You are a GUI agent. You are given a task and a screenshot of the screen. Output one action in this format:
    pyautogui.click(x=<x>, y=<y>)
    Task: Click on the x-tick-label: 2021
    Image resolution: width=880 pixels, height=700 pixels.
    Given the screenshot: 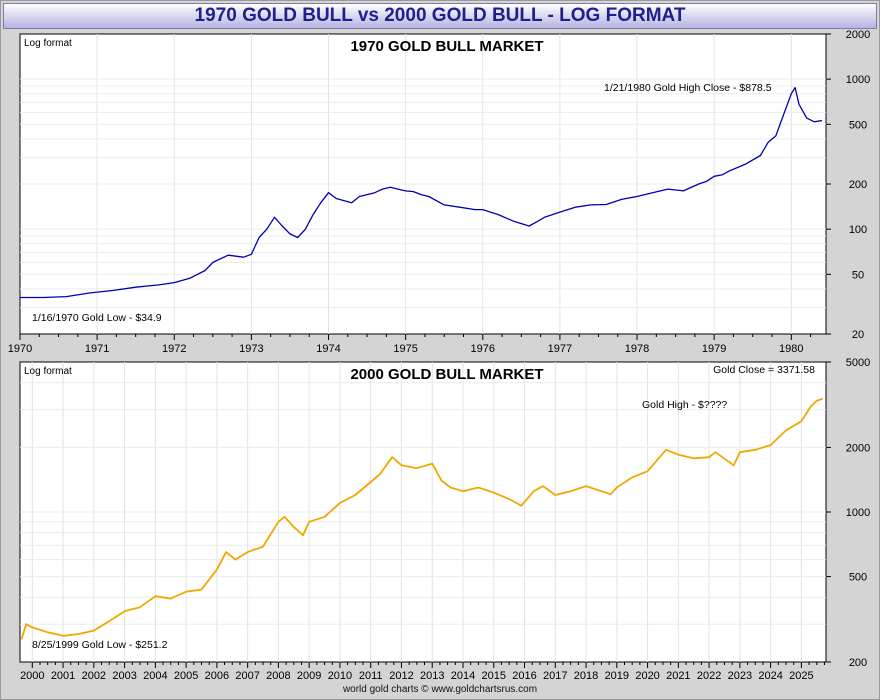 What is the action you would take?
    pyautogui.click(x=678, y=676)
    